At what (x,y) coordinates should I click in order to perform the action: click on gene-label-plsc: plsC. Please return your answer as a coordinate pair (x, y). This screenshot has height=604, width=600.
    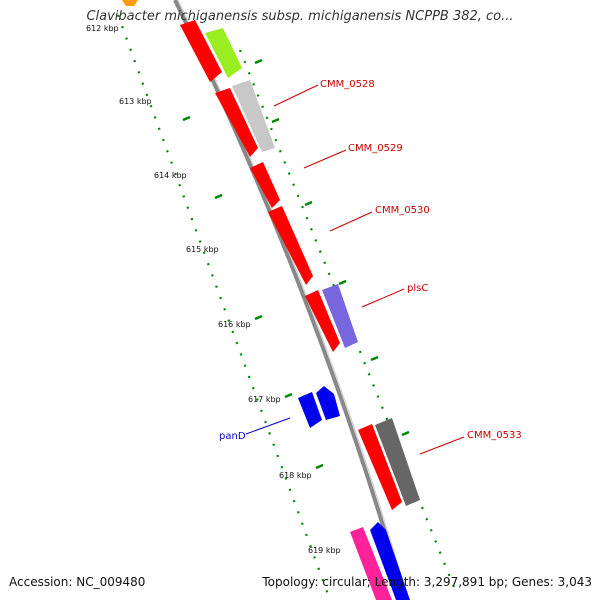
    Looking at the image, I should click on (417, 288).